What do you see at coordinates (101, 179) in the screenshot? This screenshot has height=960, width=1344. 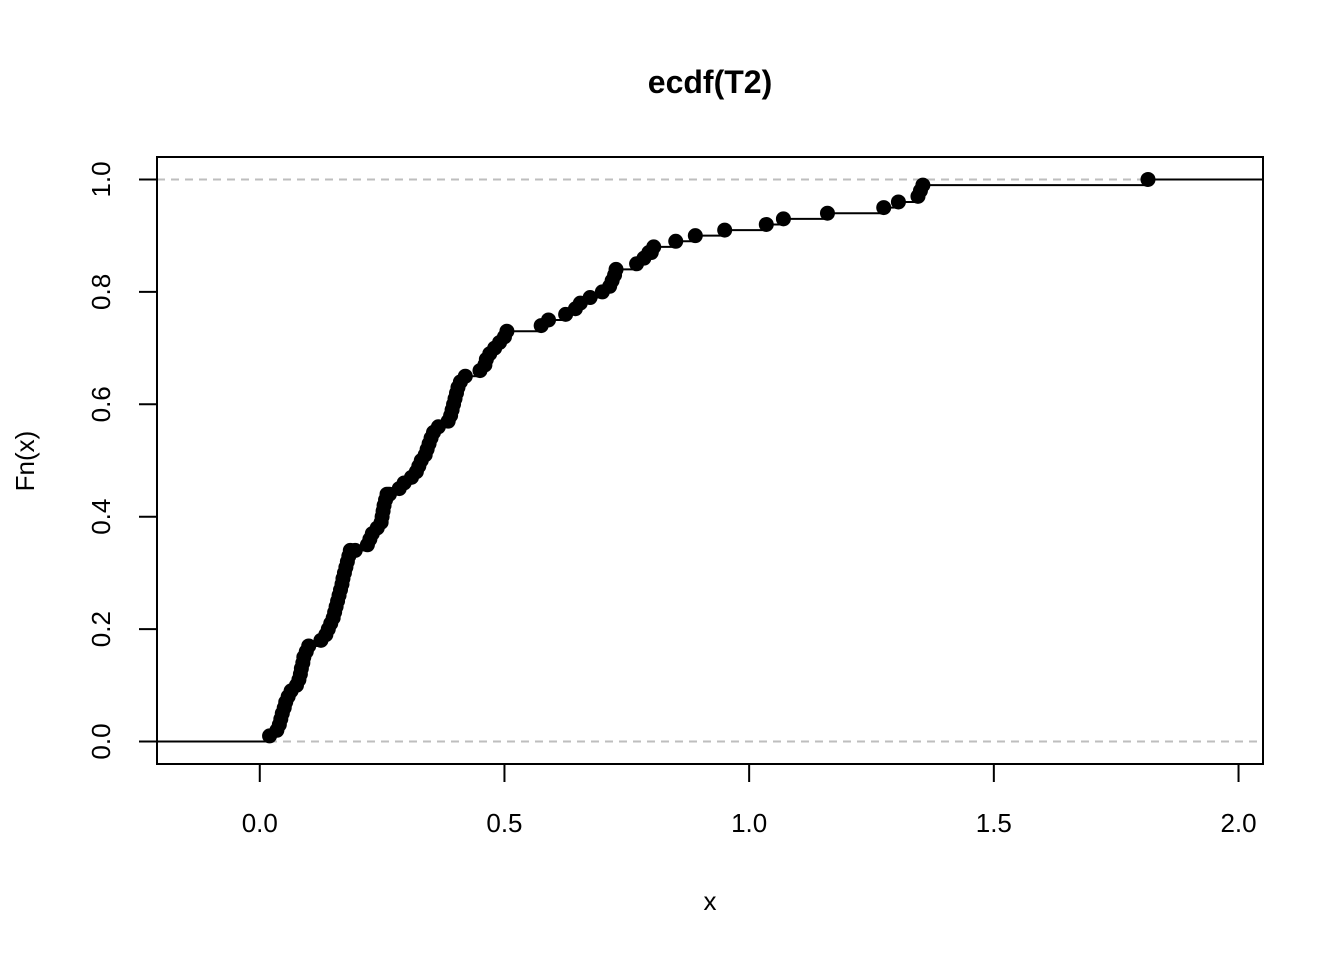 I see `y-tick-label: 1.0` at bounding box center [101, 179].